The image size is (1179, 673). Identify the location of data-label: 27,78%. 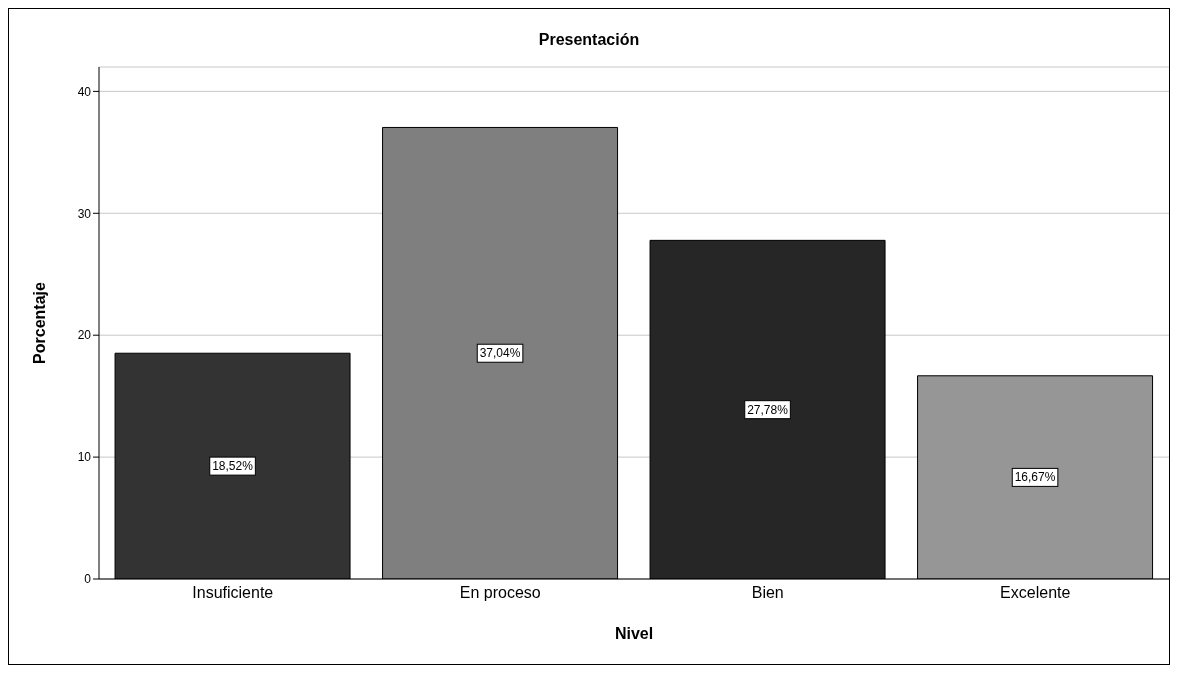
(768, 409).